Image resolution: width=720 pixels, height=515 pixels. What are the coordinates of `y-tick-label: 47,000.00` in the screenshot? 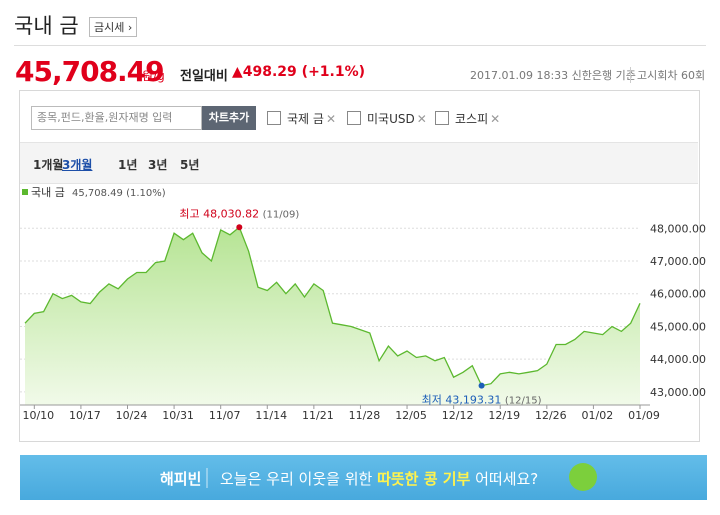 It's located at (678, 261).